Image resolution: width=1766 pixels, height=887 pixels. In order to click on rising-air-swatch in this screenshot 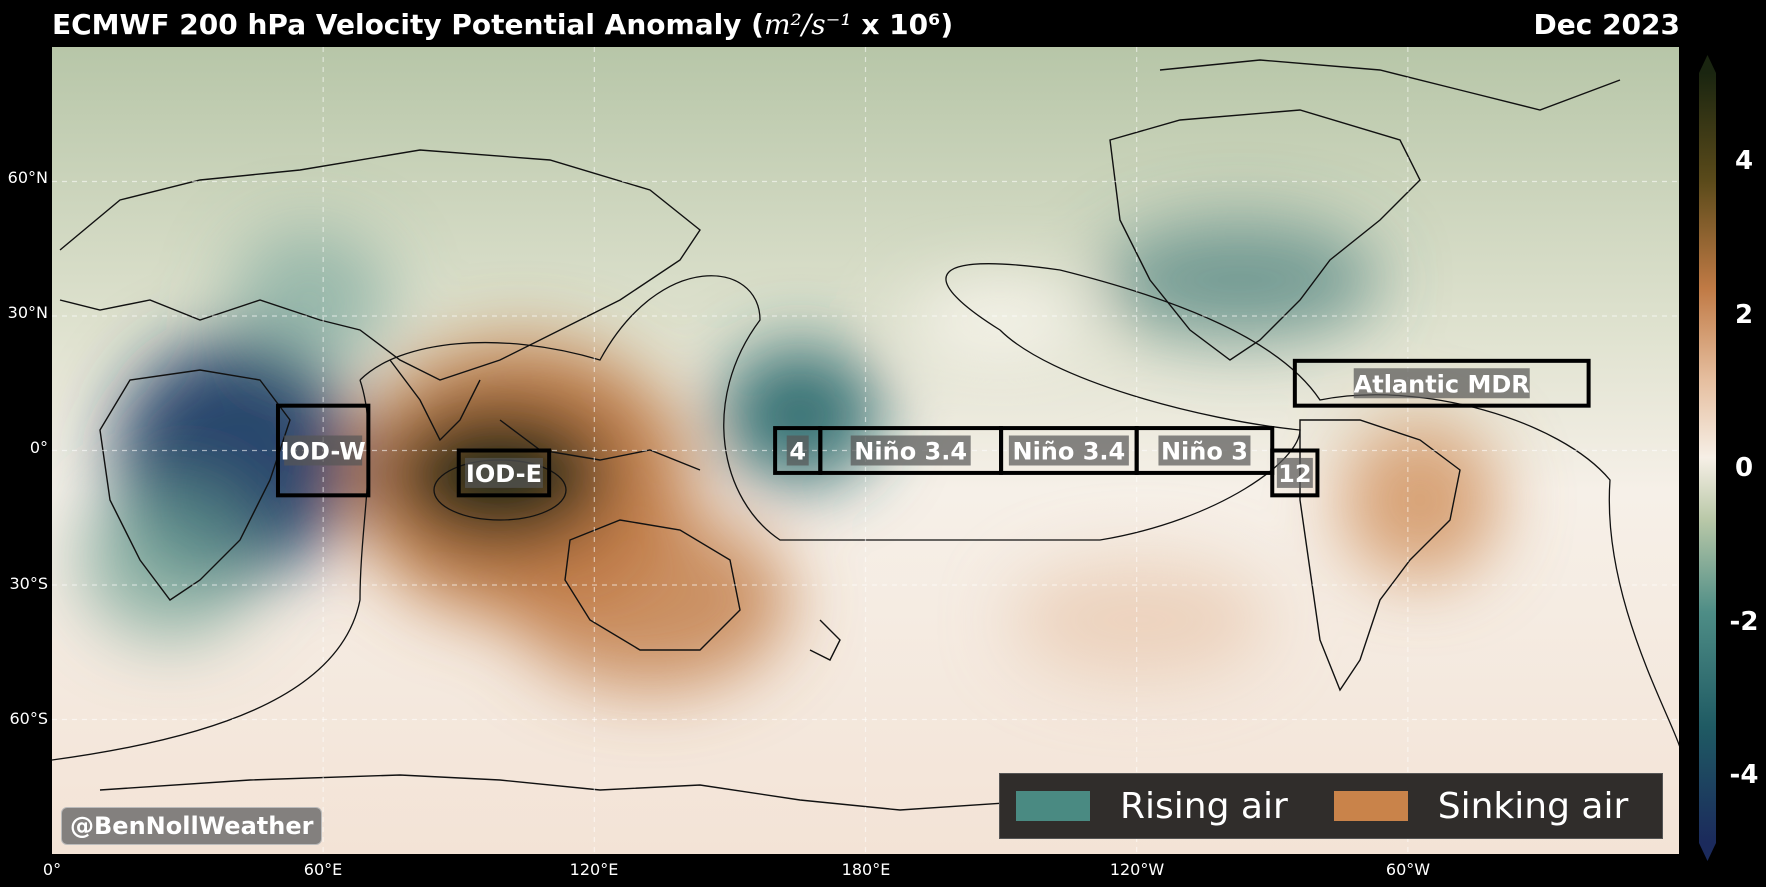, I will do `click(1053, 806)`.